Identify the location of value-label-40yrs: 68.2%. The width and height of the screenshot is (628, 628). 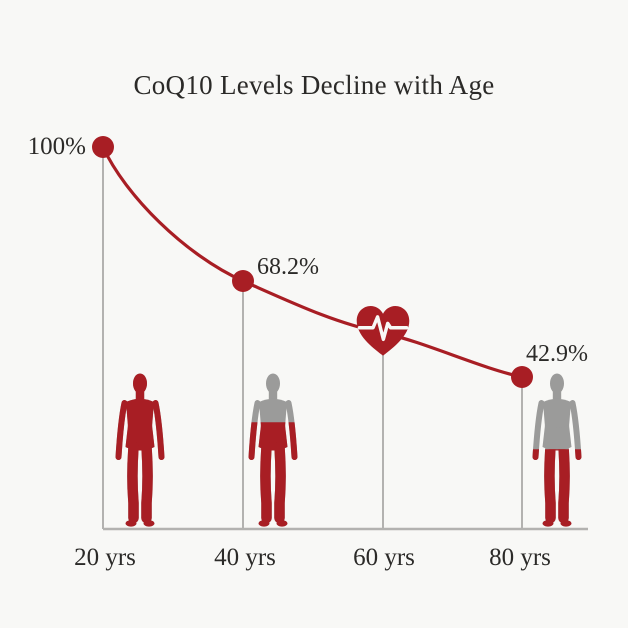
(288, 267).